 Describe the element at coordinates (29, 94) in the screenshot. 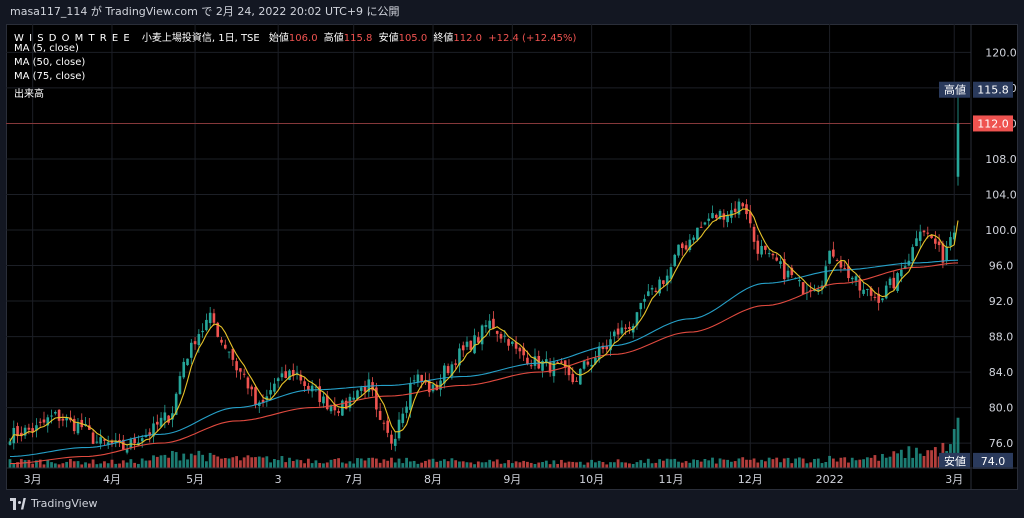

I see `indicator-volume: 出来高` at that location.